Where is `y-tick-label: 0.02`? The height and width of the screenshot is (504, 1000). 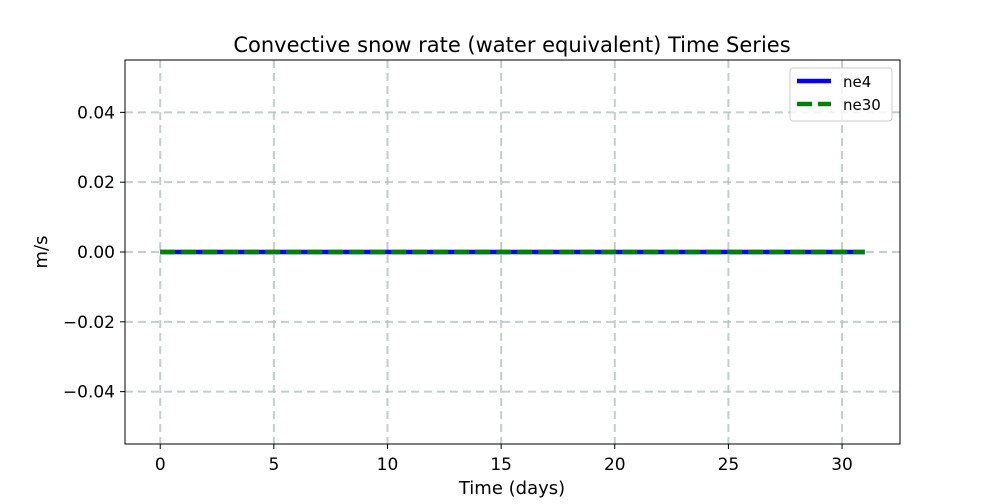
y-tick-label: 0.02 is located at coordinates (96, 183).